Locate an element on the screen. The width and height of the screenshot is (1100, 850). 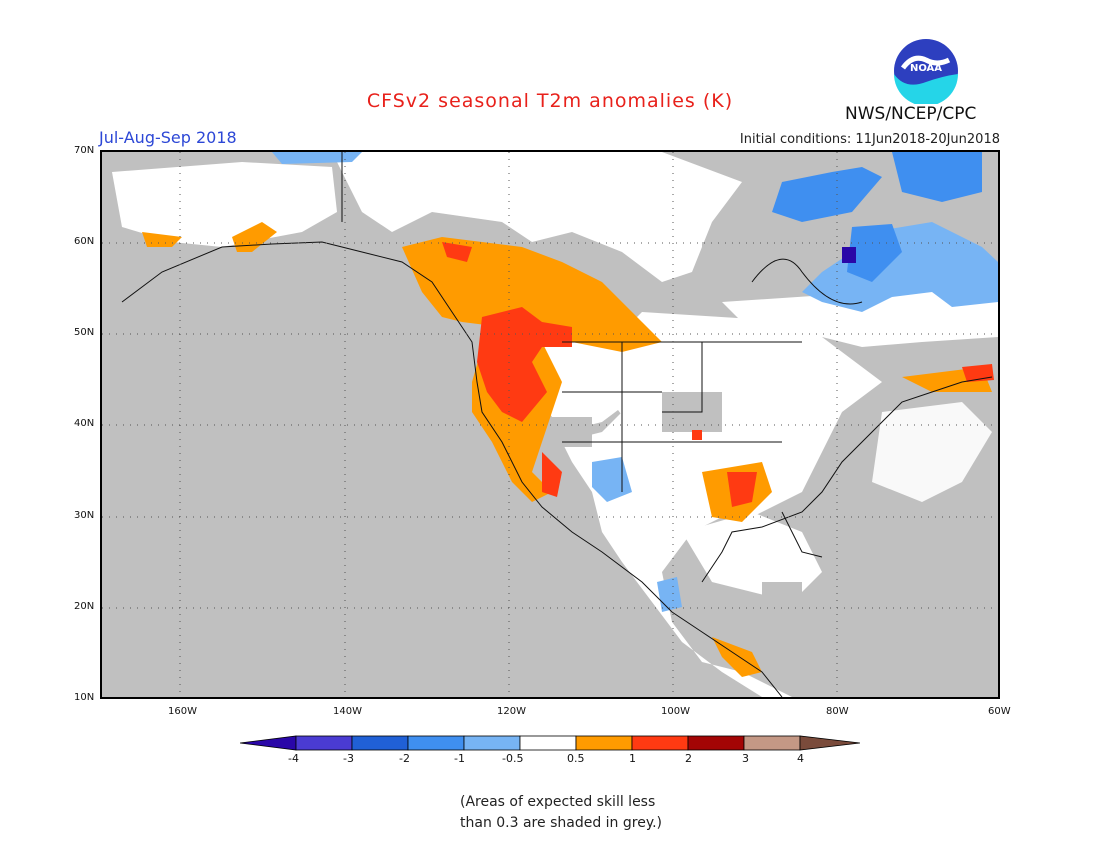
lat-label: 10N is located at coordinates (84, 697).